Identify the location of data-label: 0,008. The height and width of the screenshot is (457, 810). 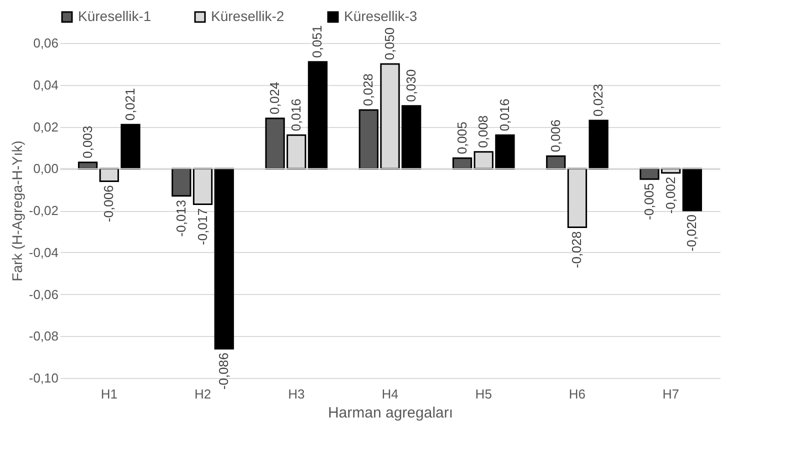
(483, 131).